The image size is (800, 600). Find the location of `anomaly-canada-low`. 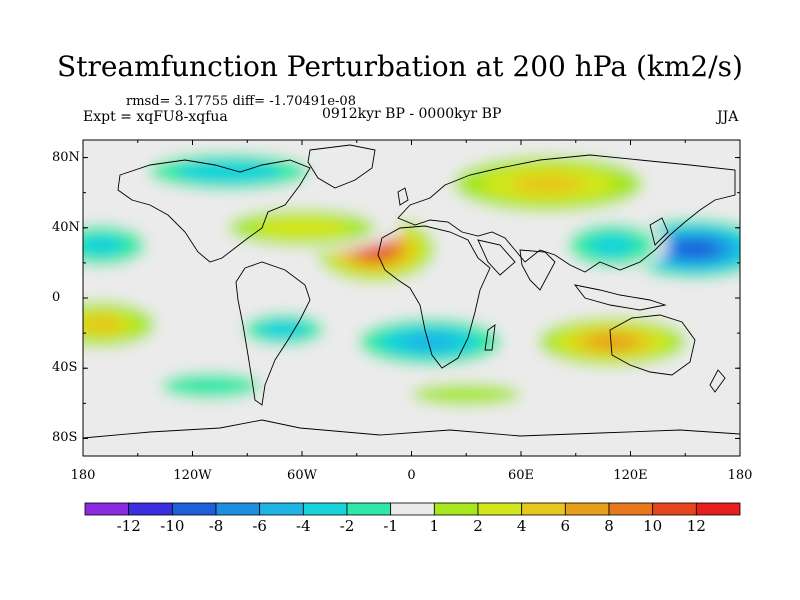

anomaly-canada-low is located at coordinates (229, 172).